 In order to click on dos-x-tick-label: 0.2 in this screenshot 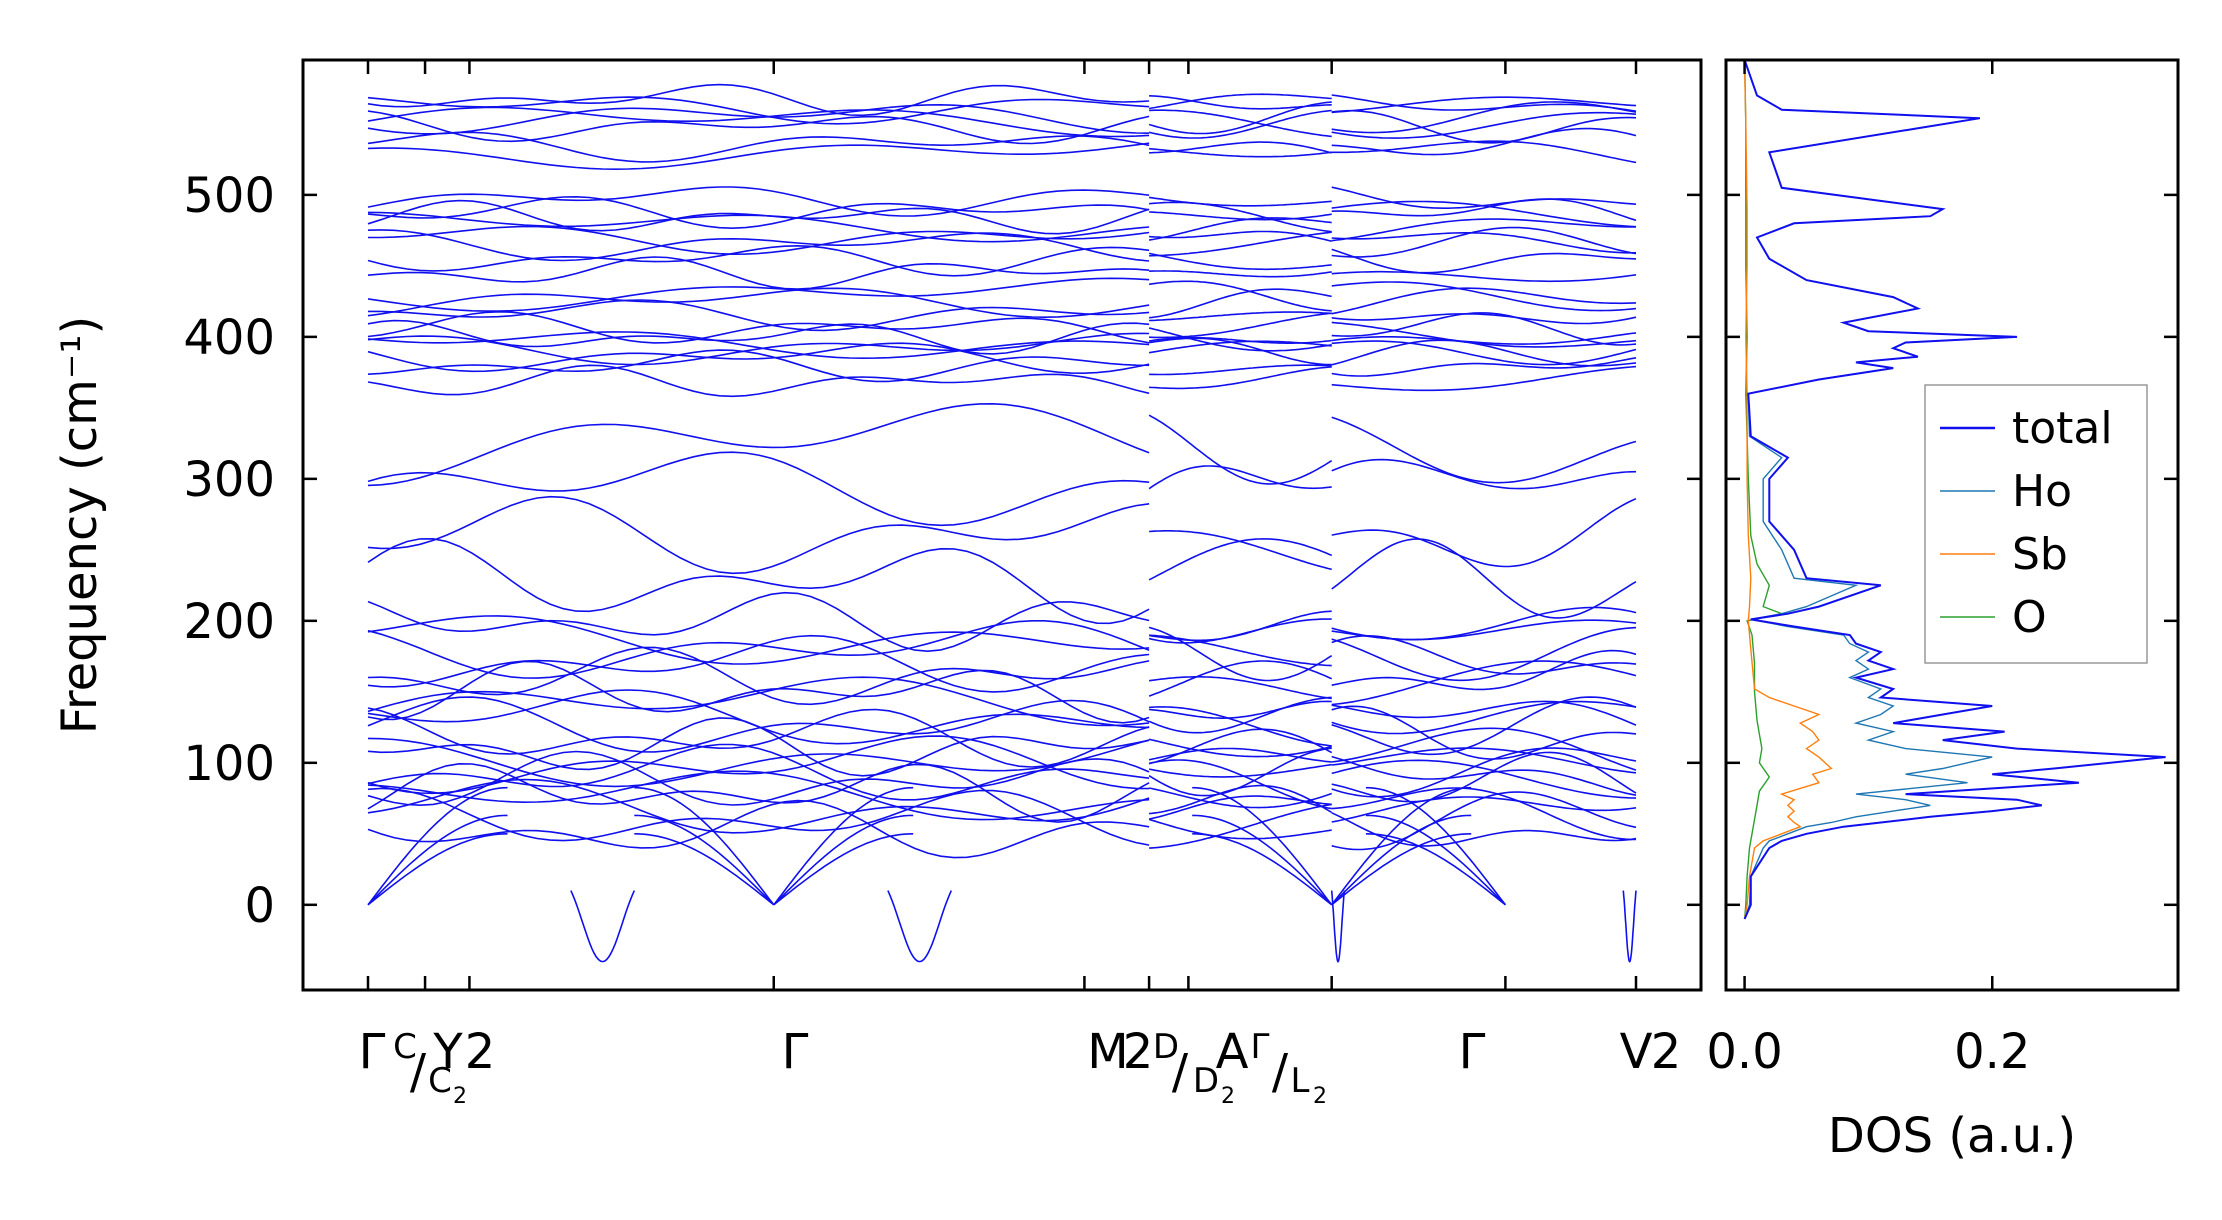, I will do `click(1992, 1052)`.